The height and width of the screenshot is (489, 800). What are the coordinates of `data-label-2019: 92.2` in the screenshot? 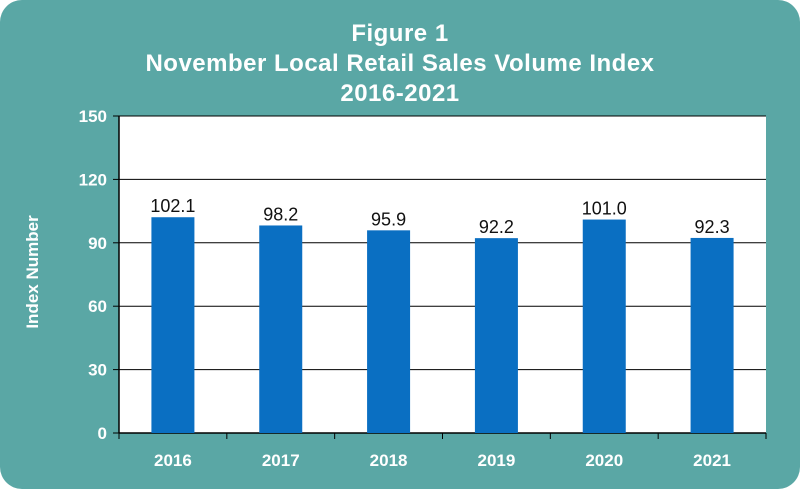 It's located at (496, 227).